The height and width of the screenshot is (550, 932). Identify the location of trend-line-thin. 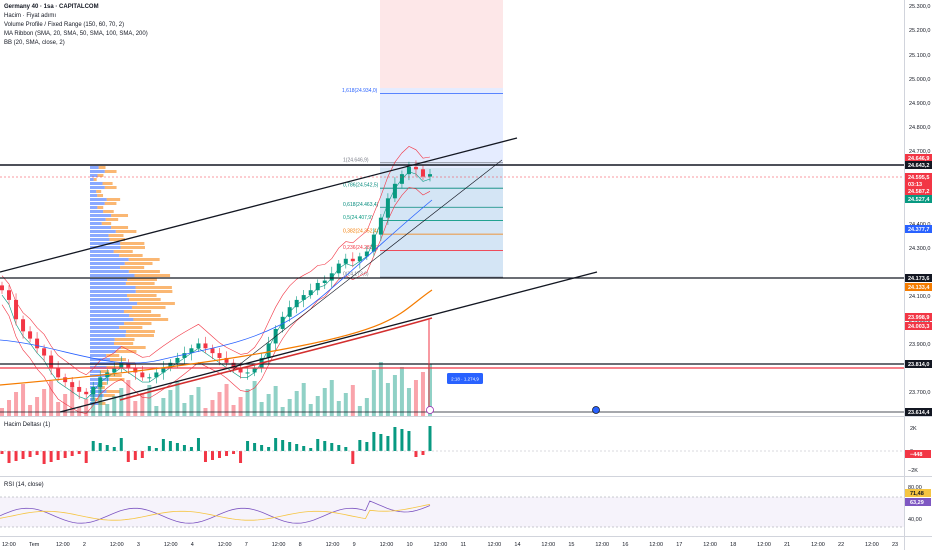
(366, 266).